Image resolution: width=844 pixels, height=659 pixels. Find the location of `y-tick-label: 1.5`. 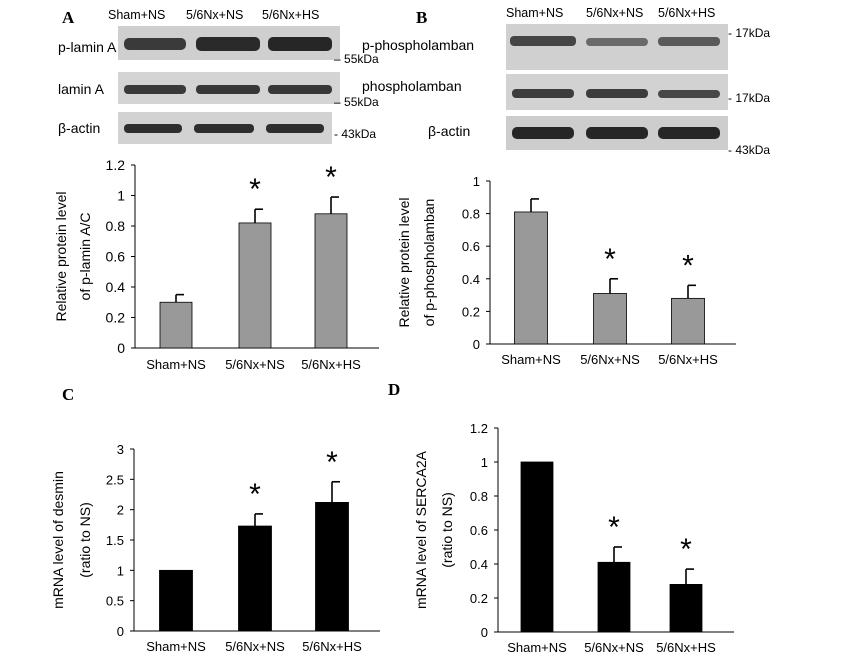

y-tick-label: 1.5 is located at coordinates (115, 540).